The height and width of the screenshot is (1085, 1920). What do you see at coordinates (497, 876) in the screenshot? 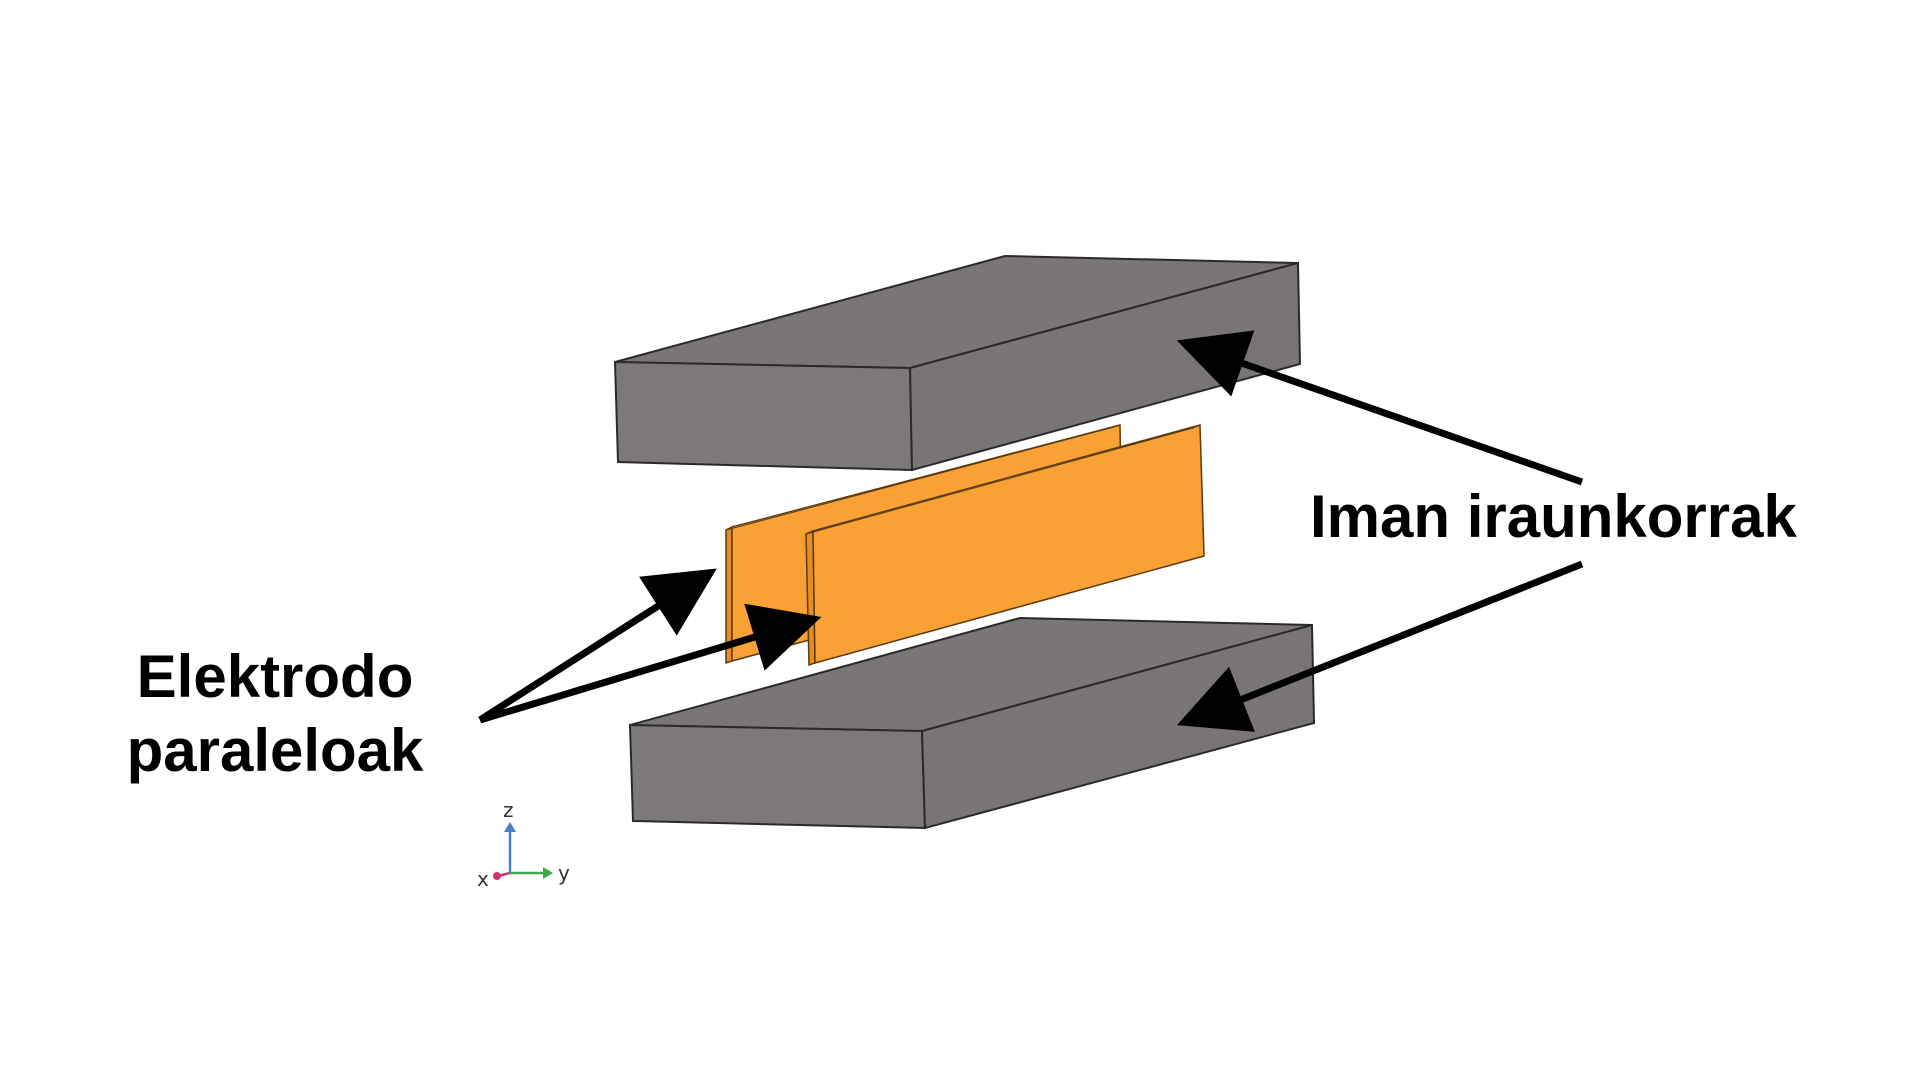
I see `x-axis-dot` at bounding box center [497, 876].